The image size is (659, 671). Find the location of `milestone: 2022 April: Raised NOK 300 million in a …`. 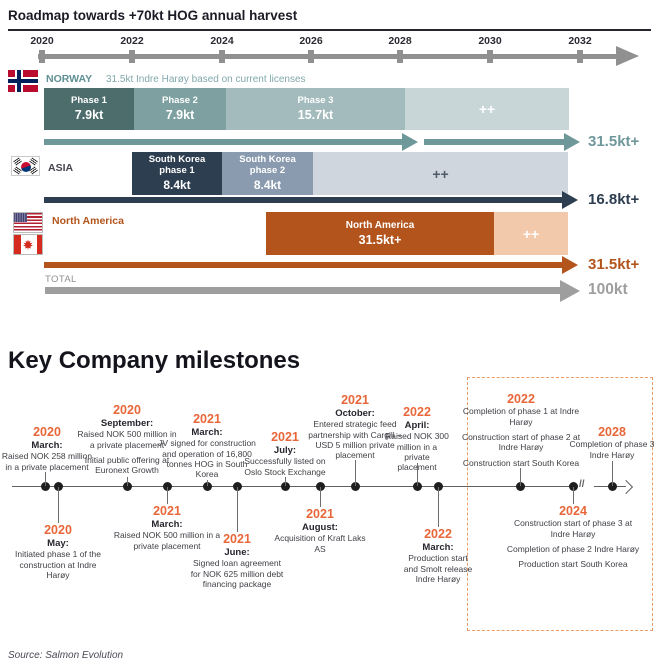

milestone: 2022 April: Raised NOK 300 million in a … is located at coordinates (417, 439).